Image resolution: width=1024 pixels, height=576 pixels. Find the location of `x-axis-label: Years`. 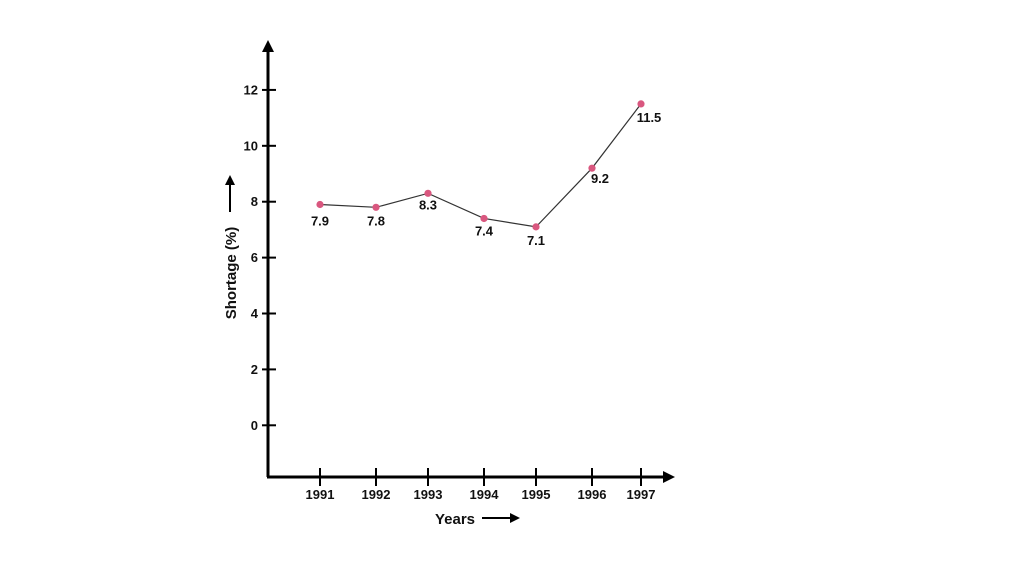

x-axis-label: Years is located at coordinates (455, 519).